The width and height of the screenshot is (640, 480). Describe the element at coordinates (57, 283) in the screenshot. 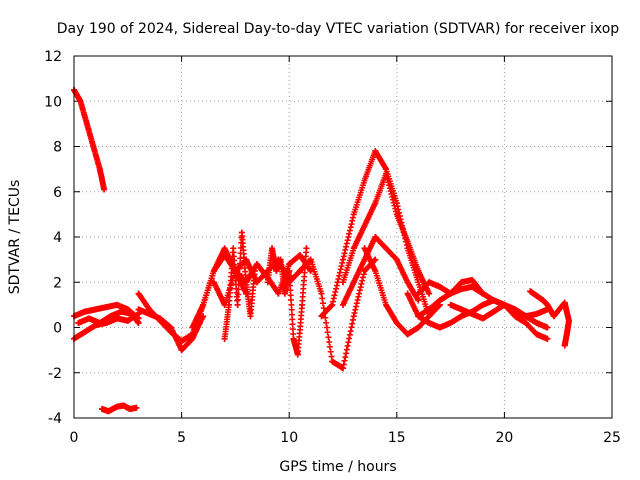

I see `y-tick-label: 2` at that location.